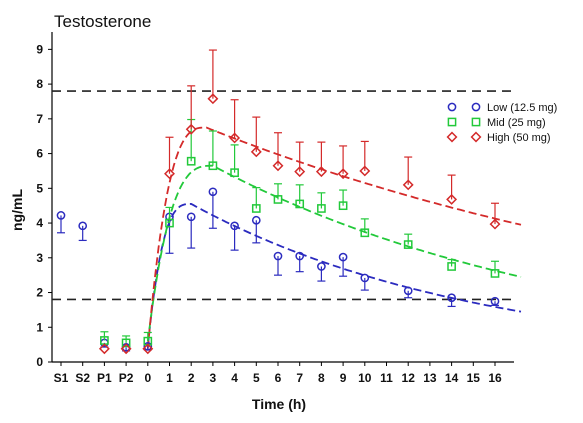  I want to click on y-tick-label: 4, so click(39, 223).